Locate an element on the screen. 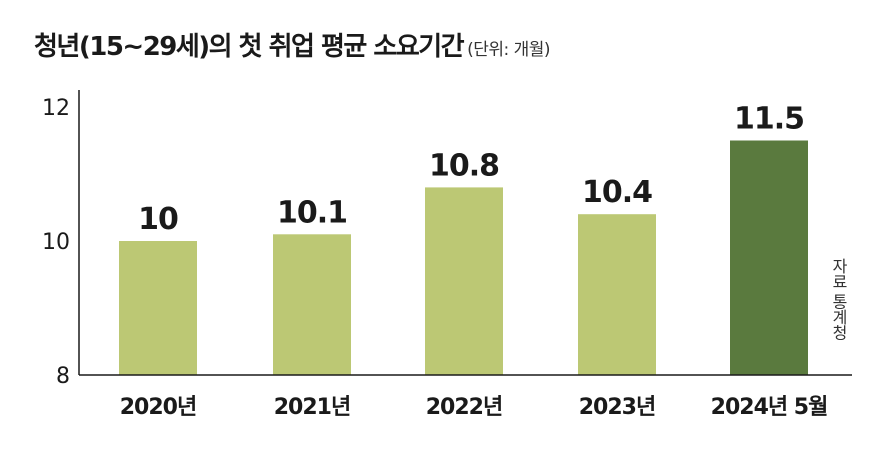  x-tick-label-2: 2022년 is located at coordinates (464, 407).